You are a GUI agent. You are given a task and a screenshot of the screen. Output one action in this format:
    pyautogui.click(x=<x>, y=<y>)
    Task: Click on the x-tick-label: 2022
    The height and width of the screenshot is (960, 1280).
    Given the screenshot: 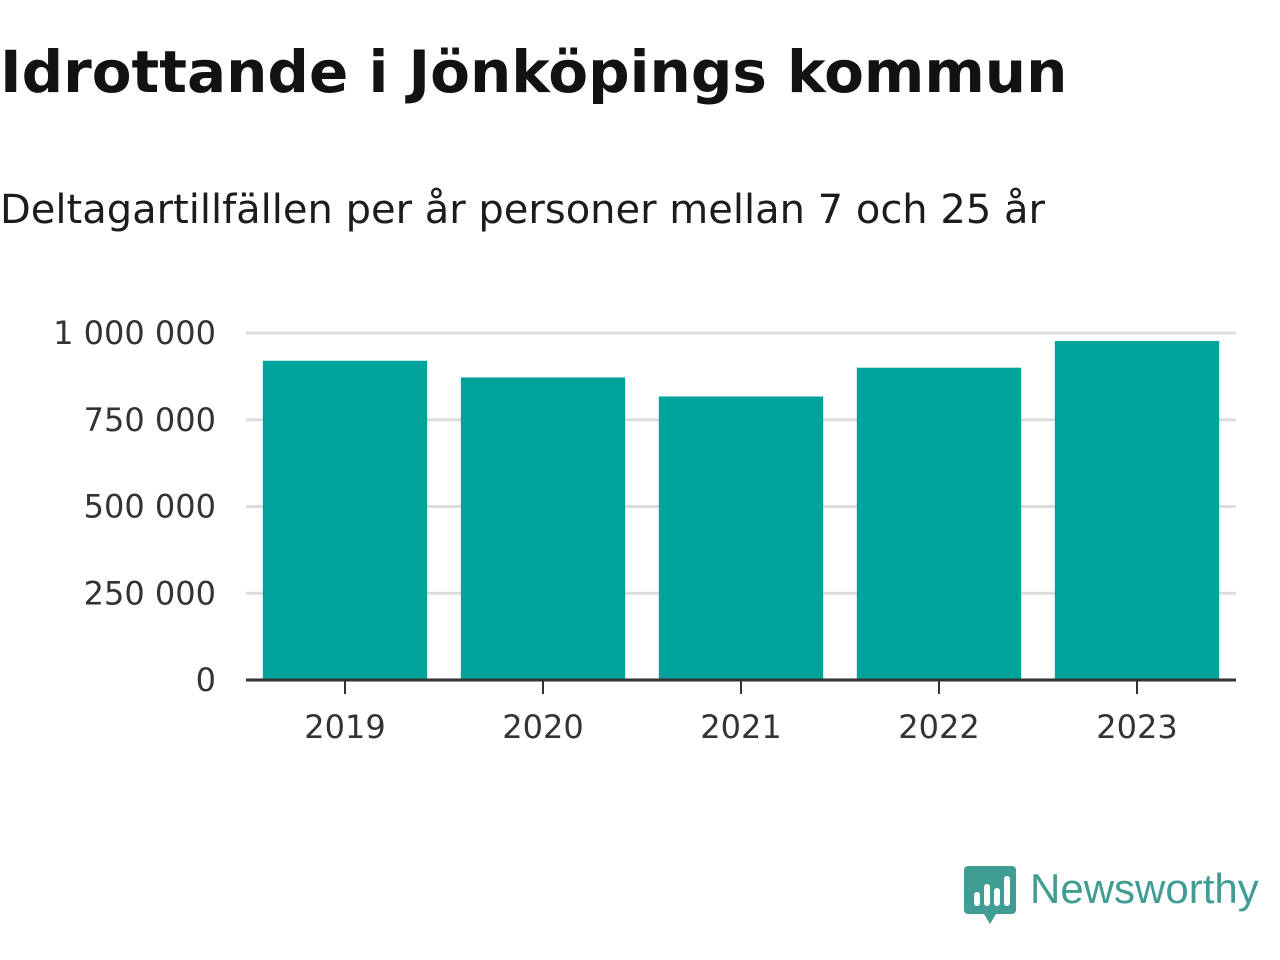 What is the action you would take?
    pyautogui.click(x=938, y=727)
    